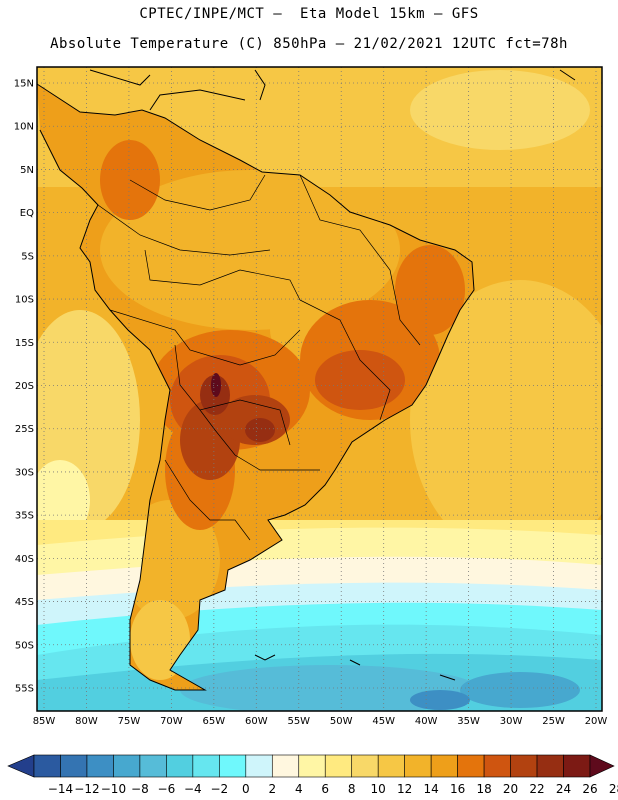 This screenshot has height=800, width=618. I want to click on colorbar-tick-label: −12, so click(86, 789).